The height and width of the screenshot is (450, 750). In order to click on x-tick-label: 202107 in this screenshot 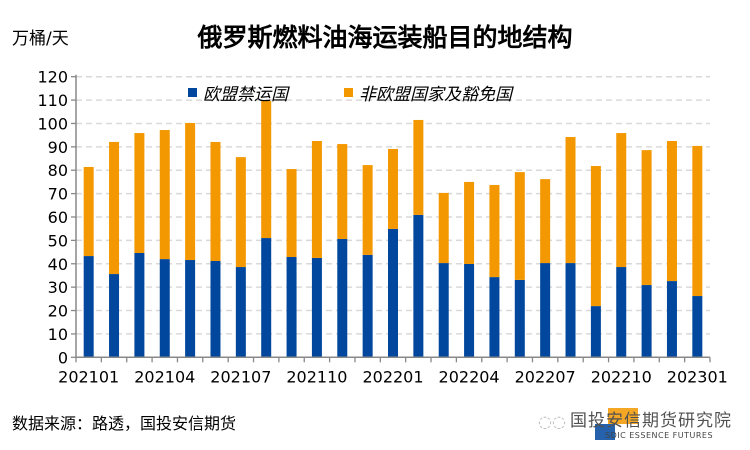, I will do `click(240, 376)`.